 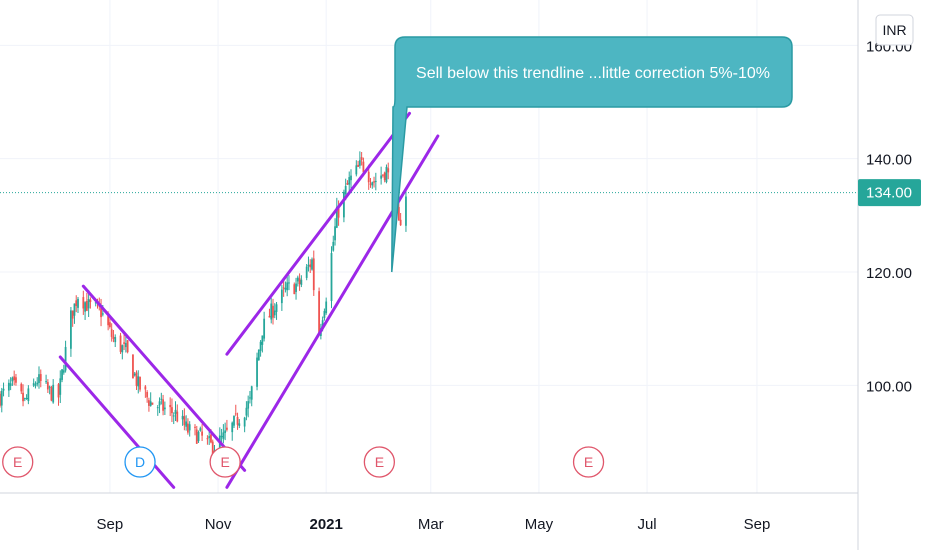 I want to click on last-price-tag: 134.00, so click(x=889, y=193).